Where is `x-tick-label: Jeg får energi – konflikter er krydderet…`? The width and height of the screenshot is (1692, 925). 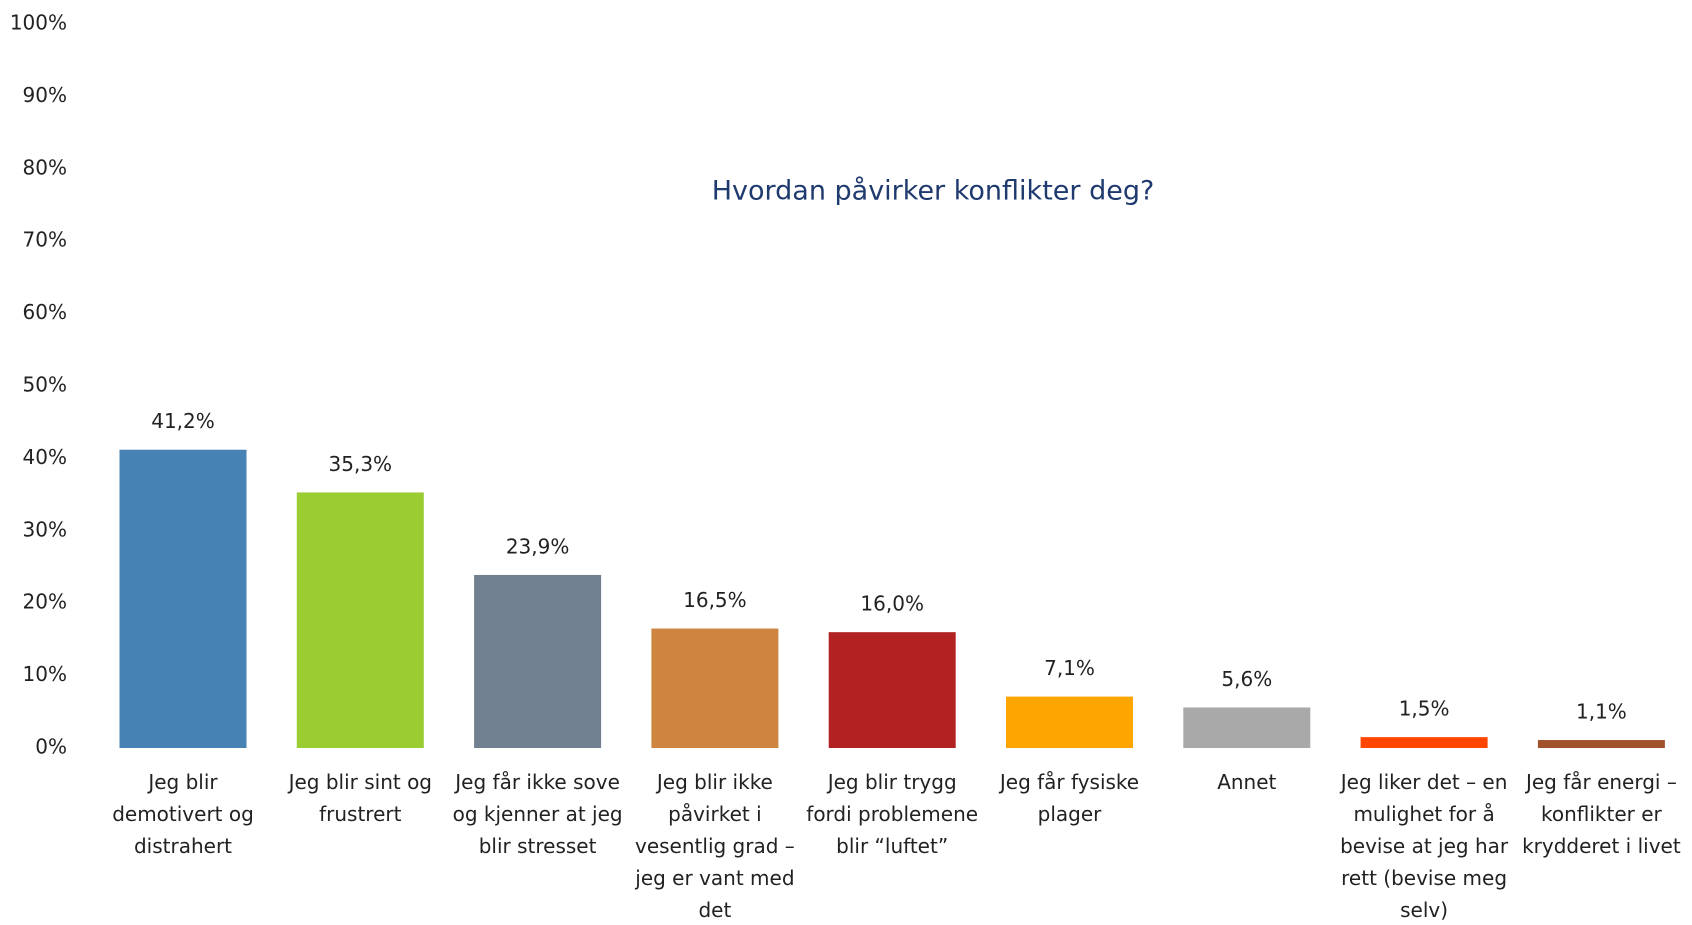 x-tick-label: Jeg får energi – konflikter er krydderet… is located at coordinates (1601, 814).